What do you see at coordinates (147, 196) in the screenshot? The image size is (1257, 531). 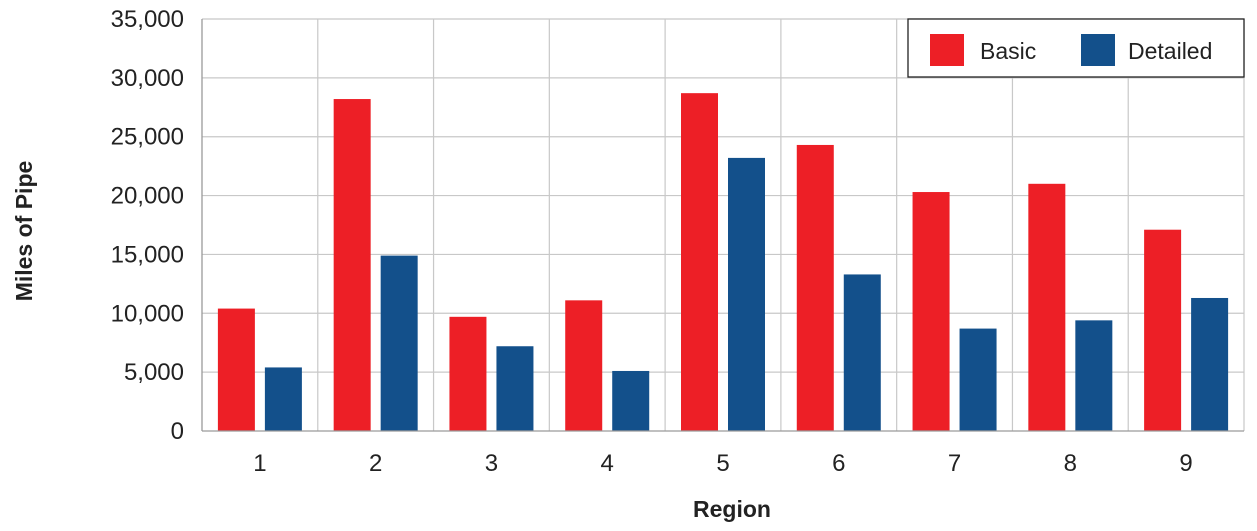 I see `y-tick-label: 20,000` at bounding box center [147, 196].